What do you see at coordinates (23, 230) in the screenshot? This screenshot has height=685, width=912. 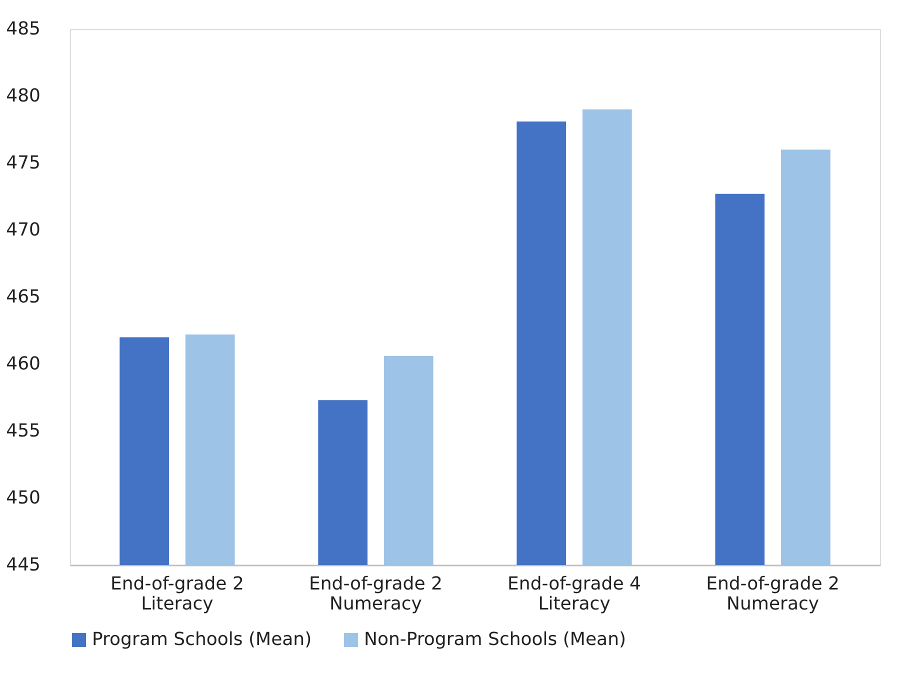 I see `y-tick-label: 470` at bounding box center [23, 230].